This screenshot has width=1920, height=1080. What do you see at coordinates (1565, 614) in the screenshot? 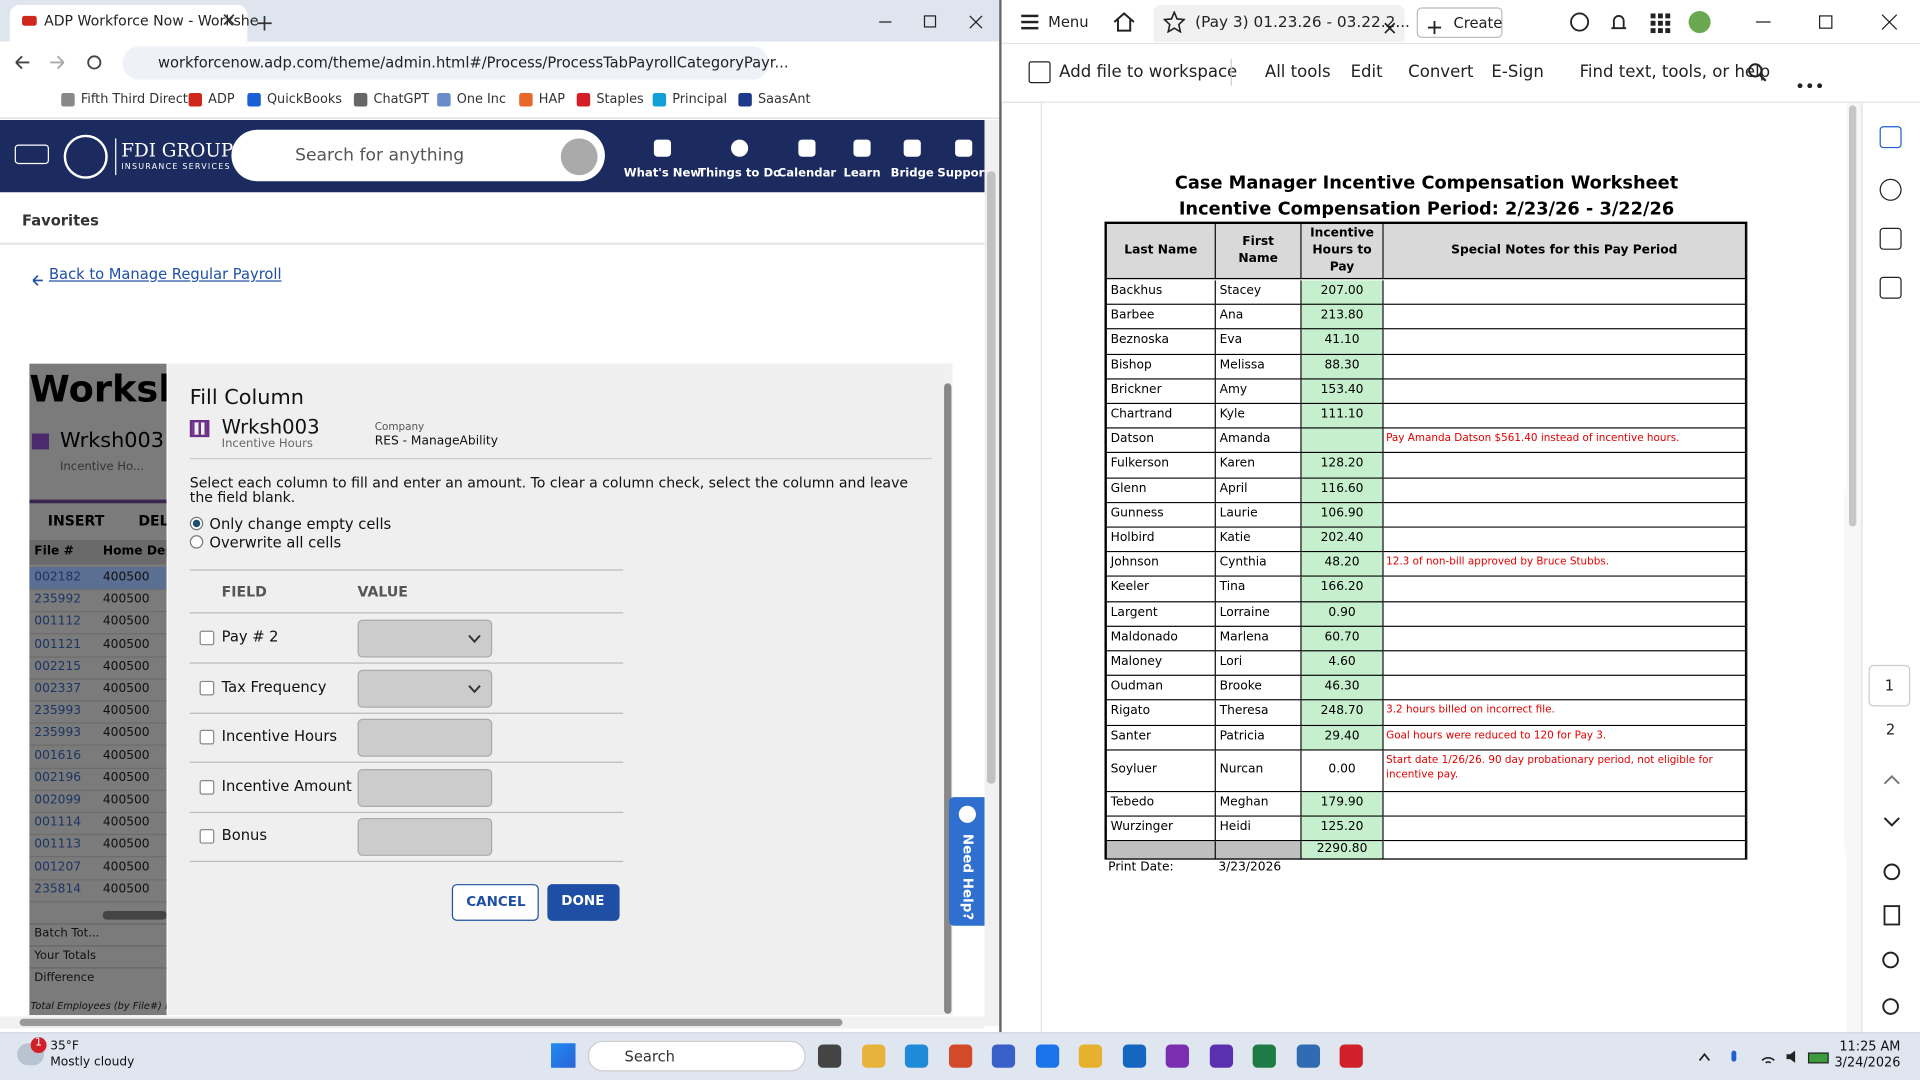
I see `note` at bounding box center [1565, 614].